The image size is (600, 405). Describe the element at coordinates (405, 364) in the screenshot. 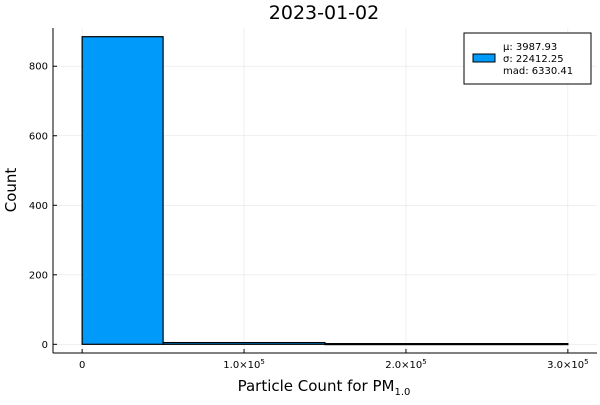

I see `x-tick-label-2: 2.0×10⁵` at that location.